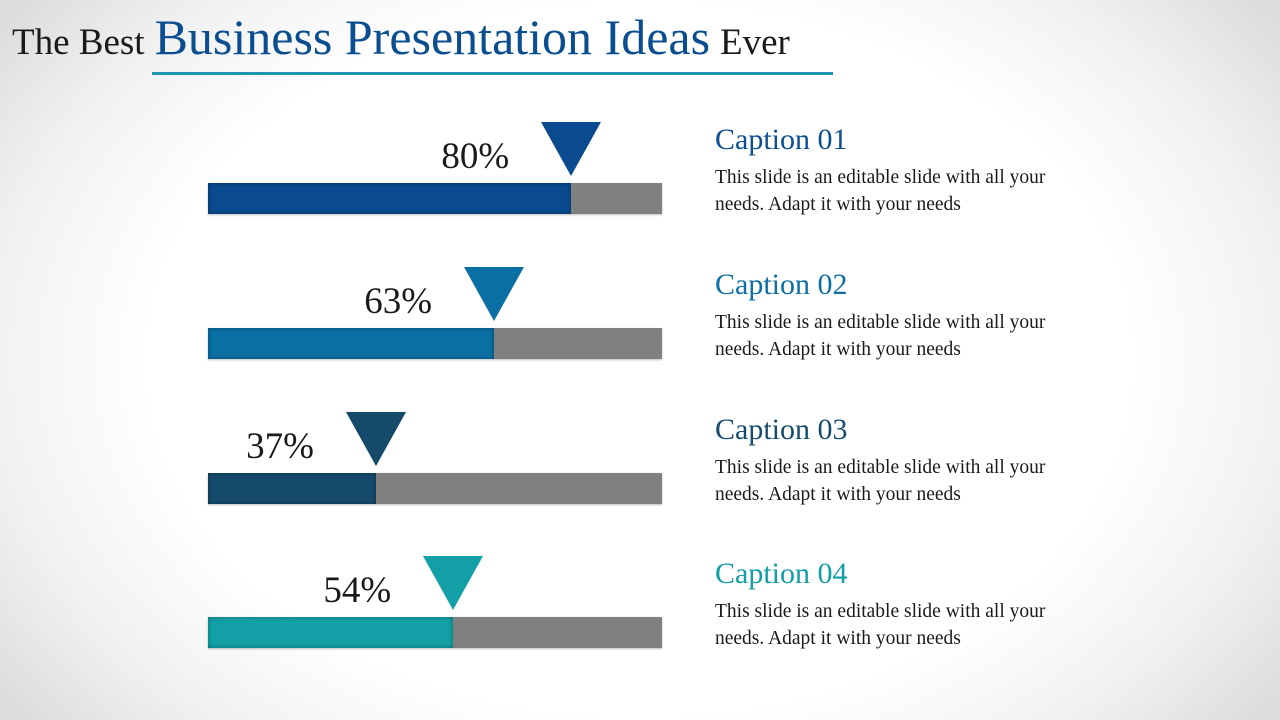 The width and height of the screenshot is (1280, 720). Describe the element at coordinates (78, 42) in the screenshot. I see `title-prefix: The Best` at that location.